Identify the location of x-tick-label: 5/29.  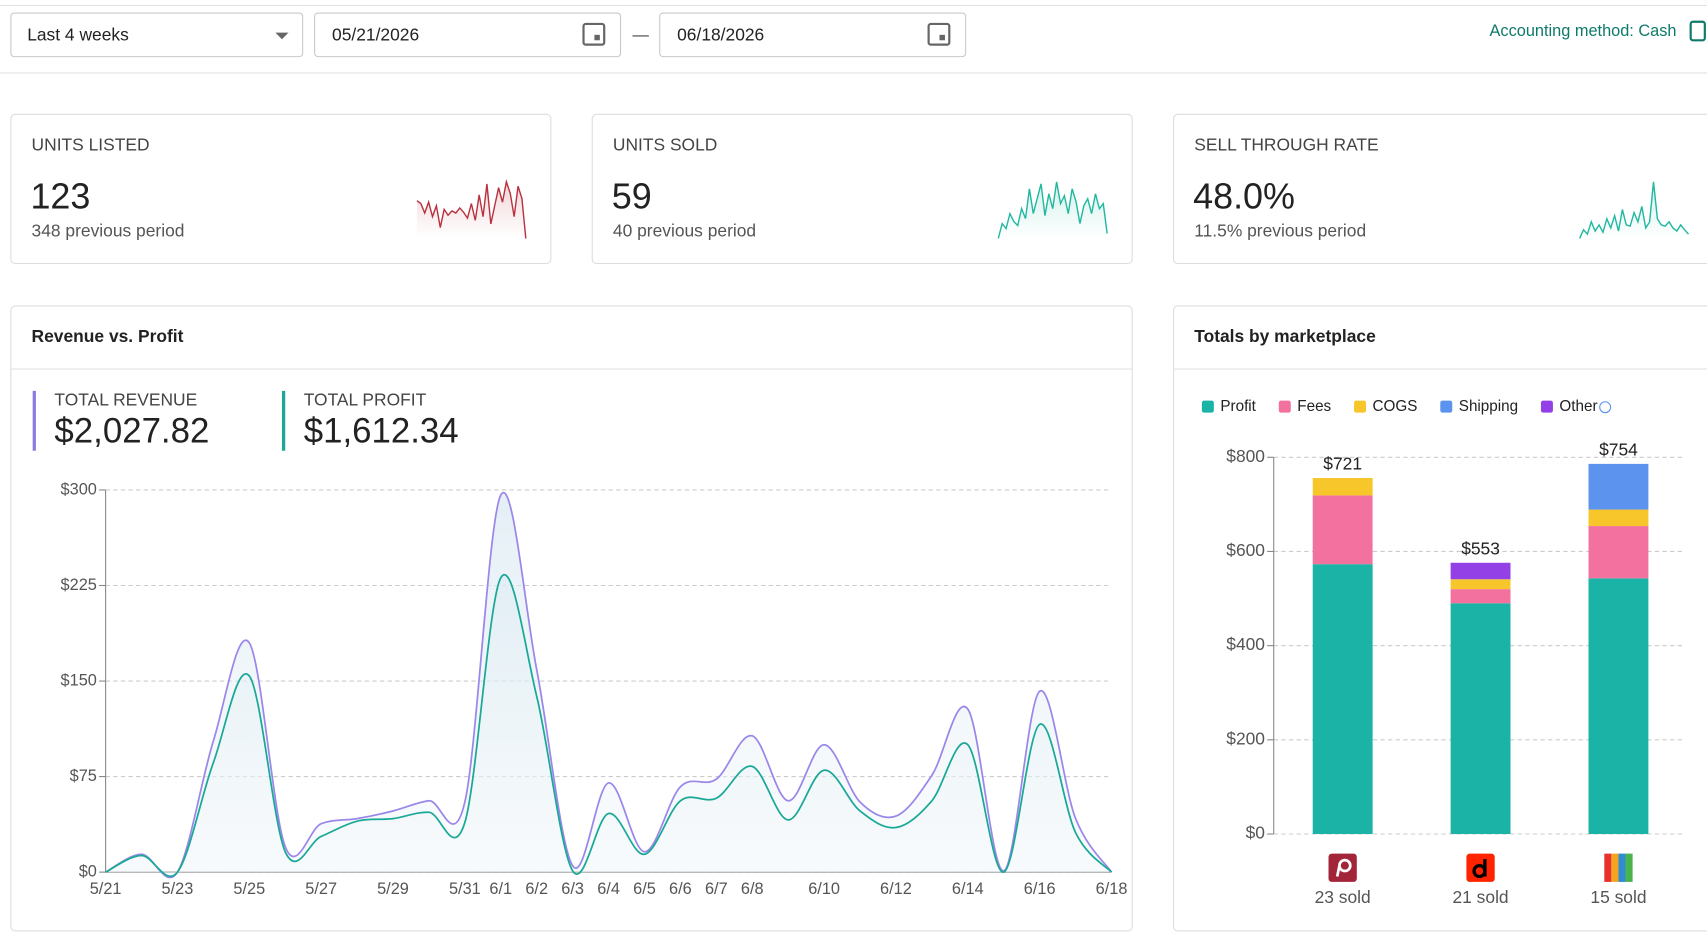
(393, 889).